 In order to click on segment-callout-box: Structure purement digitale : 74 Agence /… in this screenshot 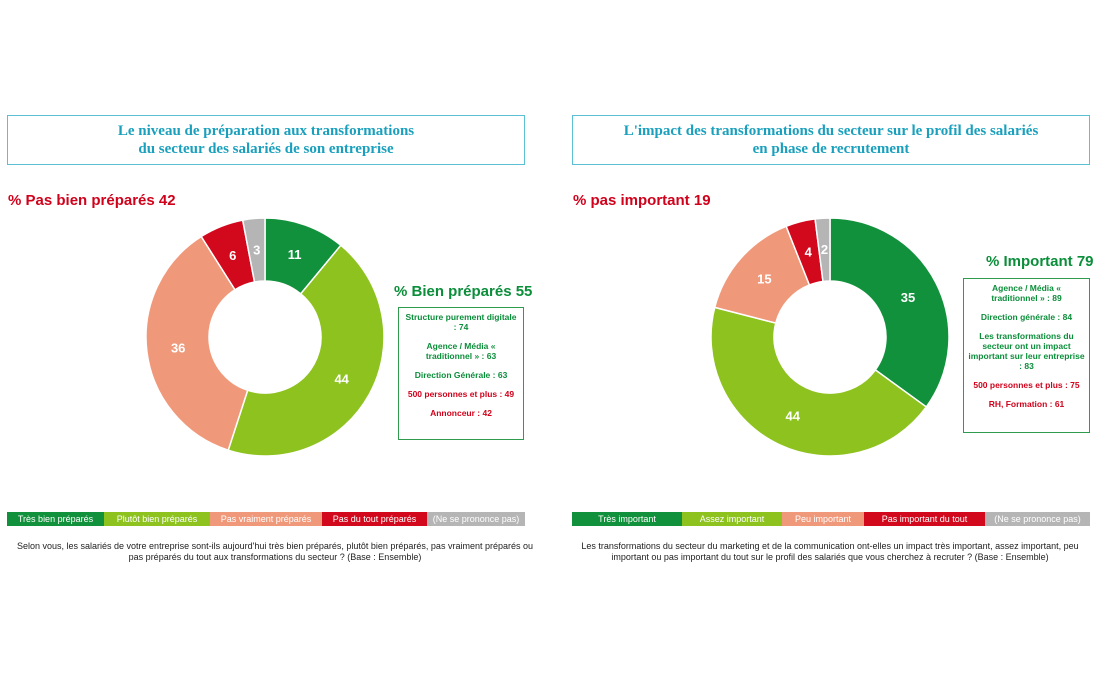, I will do `click(461, 373)`.